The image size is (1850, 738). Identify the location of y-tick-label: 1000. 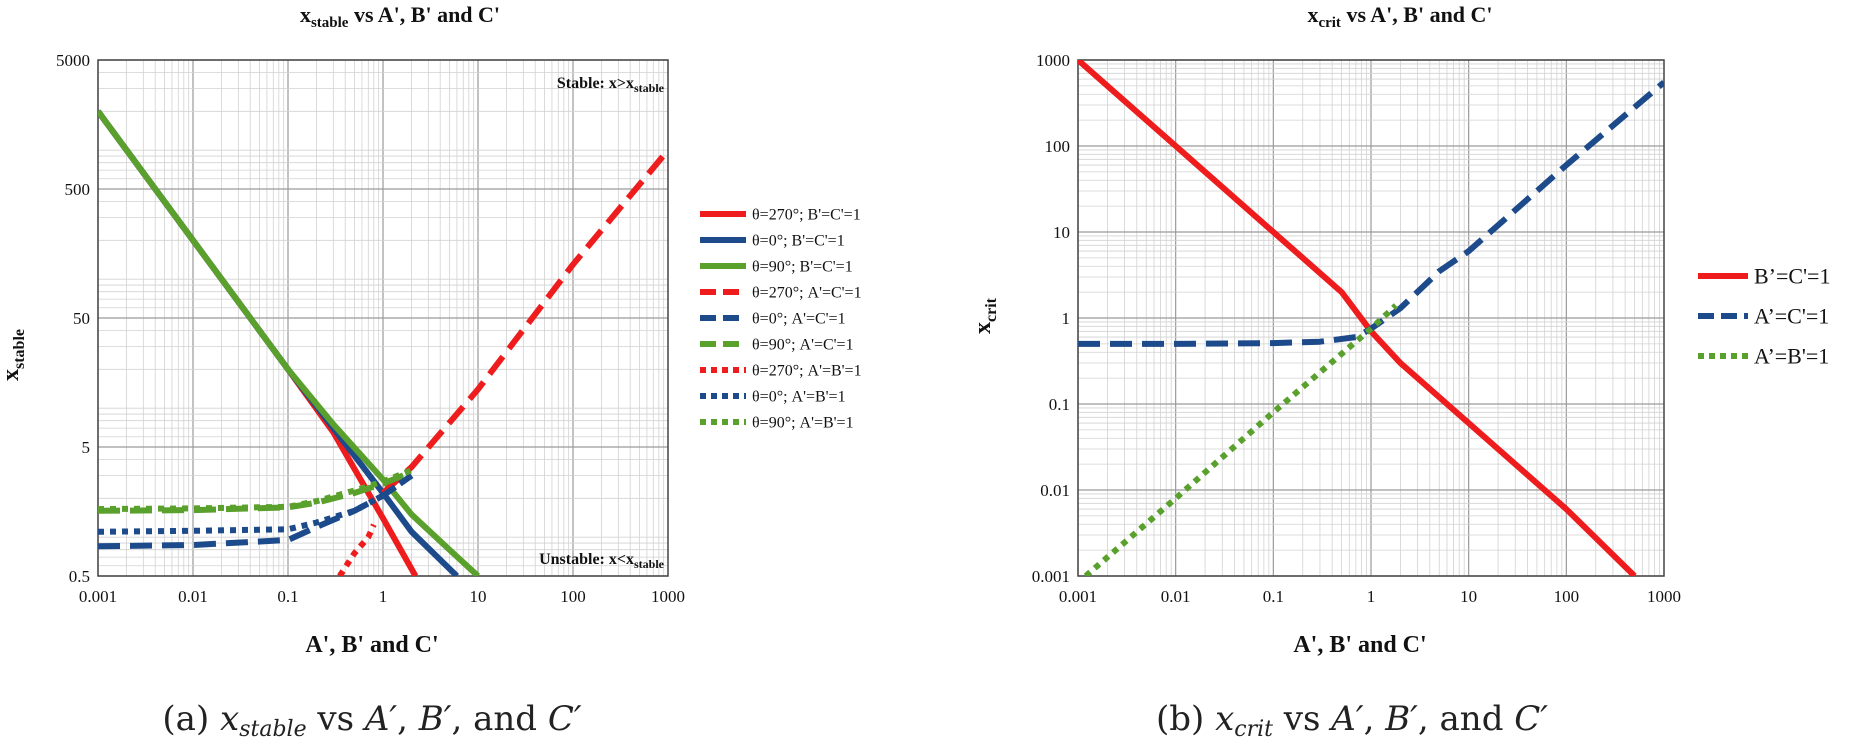
(1053, 60).